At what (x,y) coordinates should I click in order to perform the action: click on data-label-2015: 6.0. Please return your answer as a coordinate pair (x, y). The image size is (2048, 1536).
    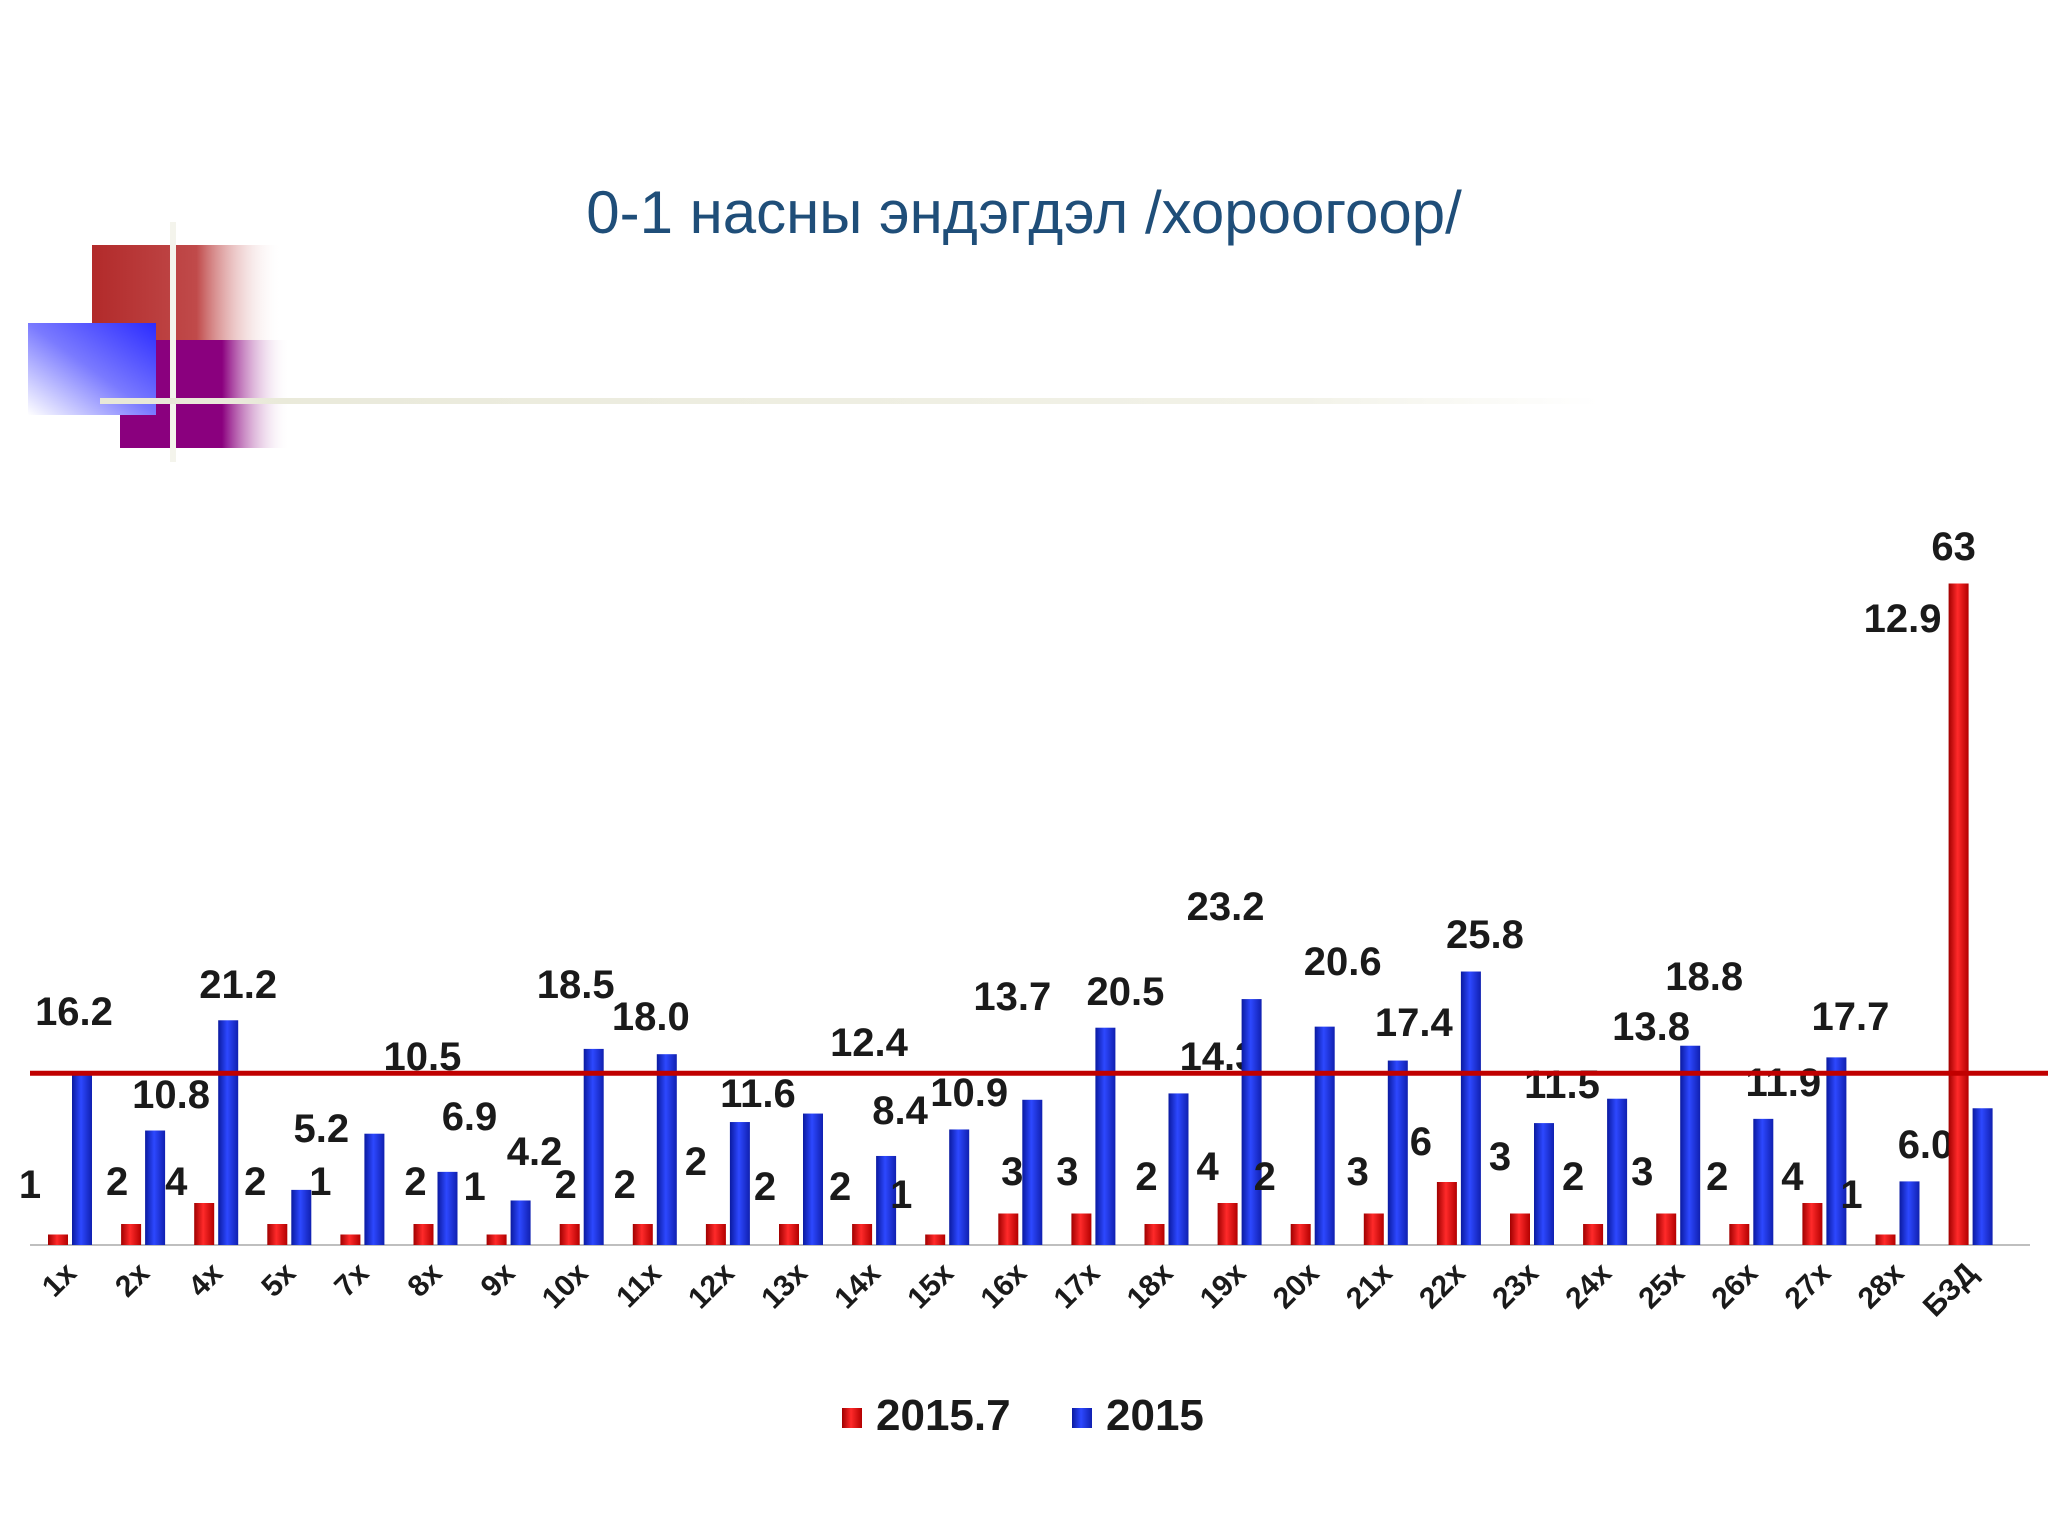
    Looking at the image, I should click on (1926, 1145).